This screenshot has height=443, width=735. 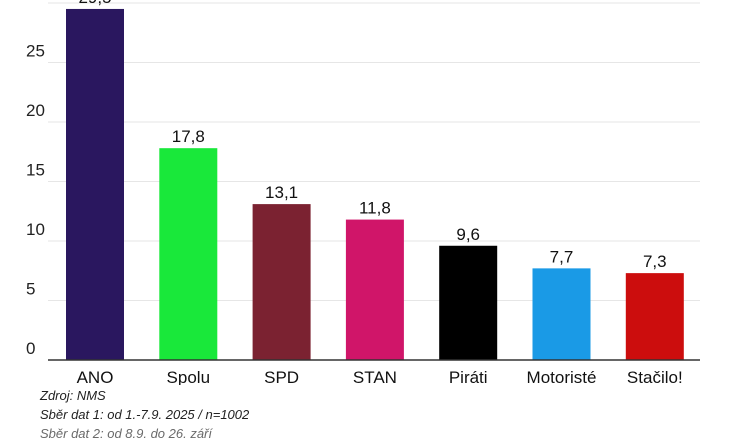 I want to click on y-tick-label: 25, so click(x=35, y=51).